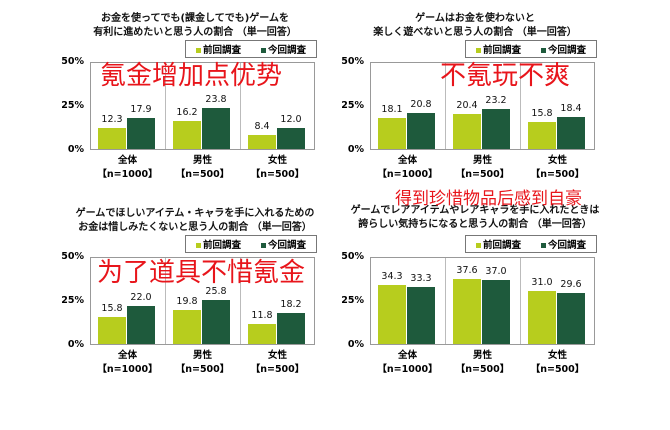 Image resolution: width=670 pixels, height=430 pixels. What do you see at coordinates (571, 285) in the screenshot?
I see `data-label: 29.6` at bounding box center [571, 285].